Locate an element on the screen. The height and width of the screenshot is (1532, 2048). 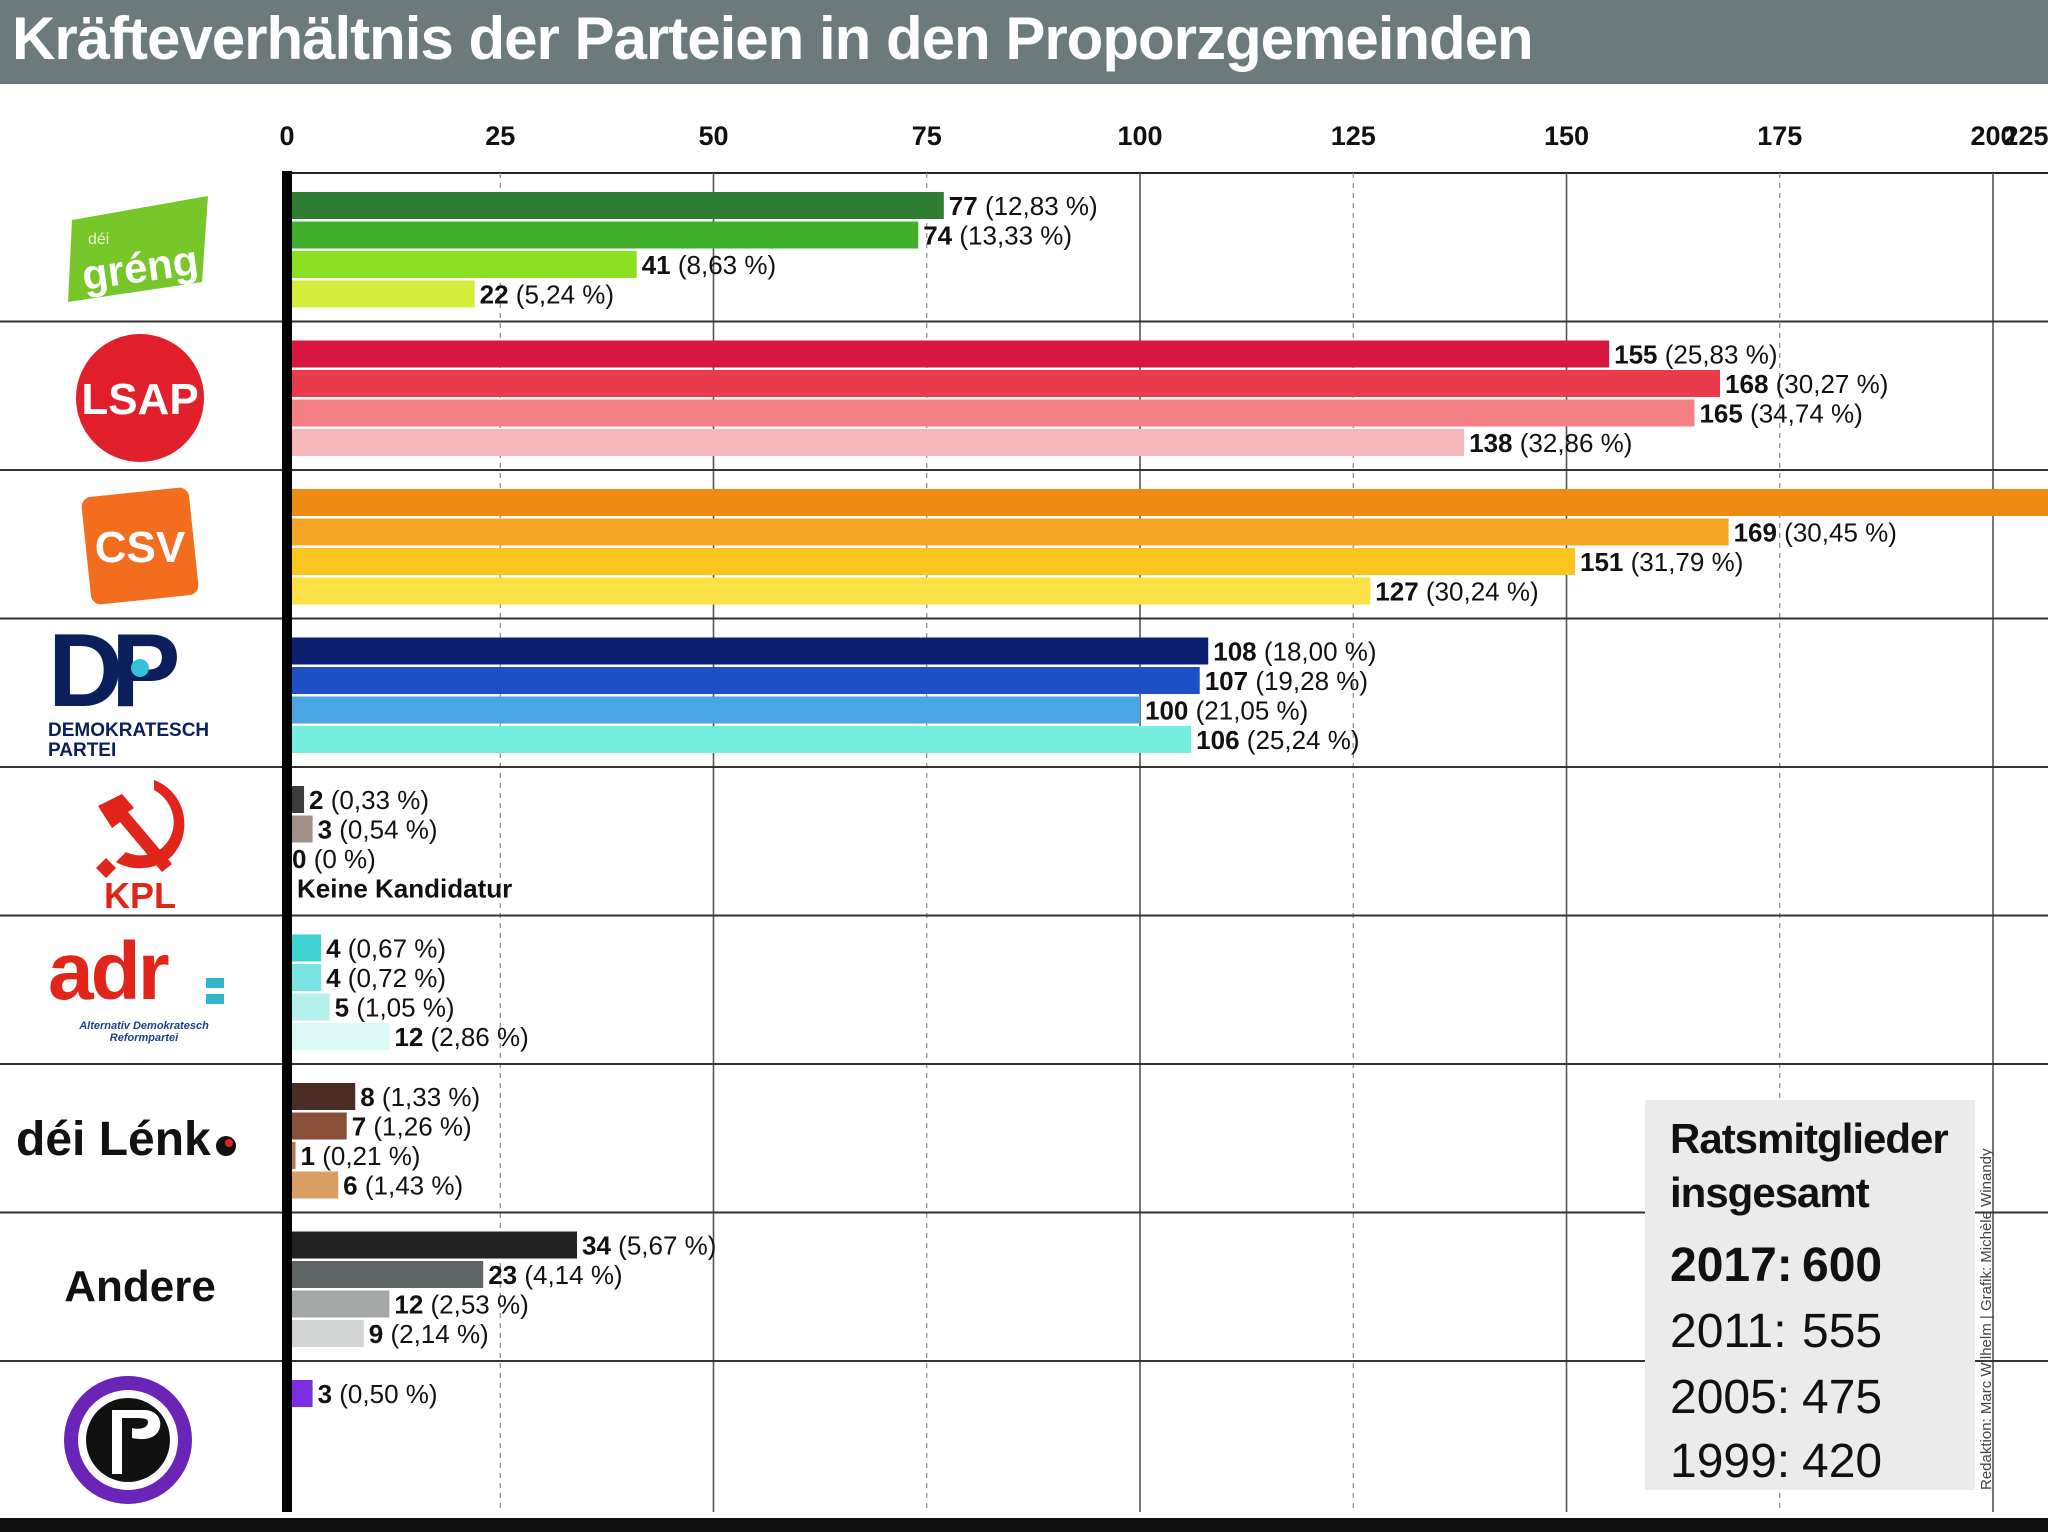
bar-value: 168 is located at coordinates (1746, 384).